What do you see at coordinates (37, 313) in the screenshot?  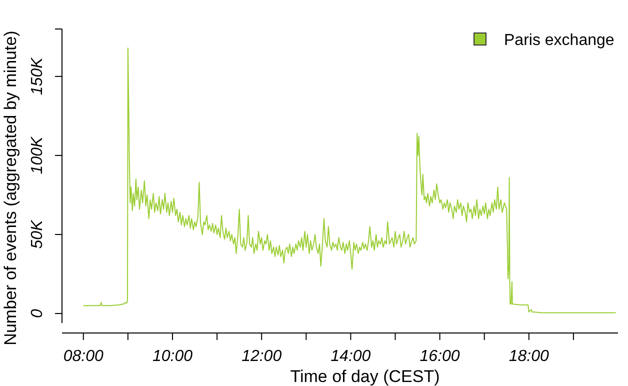 I see `y-tick-label: 0` at bounding box center [37, 313].